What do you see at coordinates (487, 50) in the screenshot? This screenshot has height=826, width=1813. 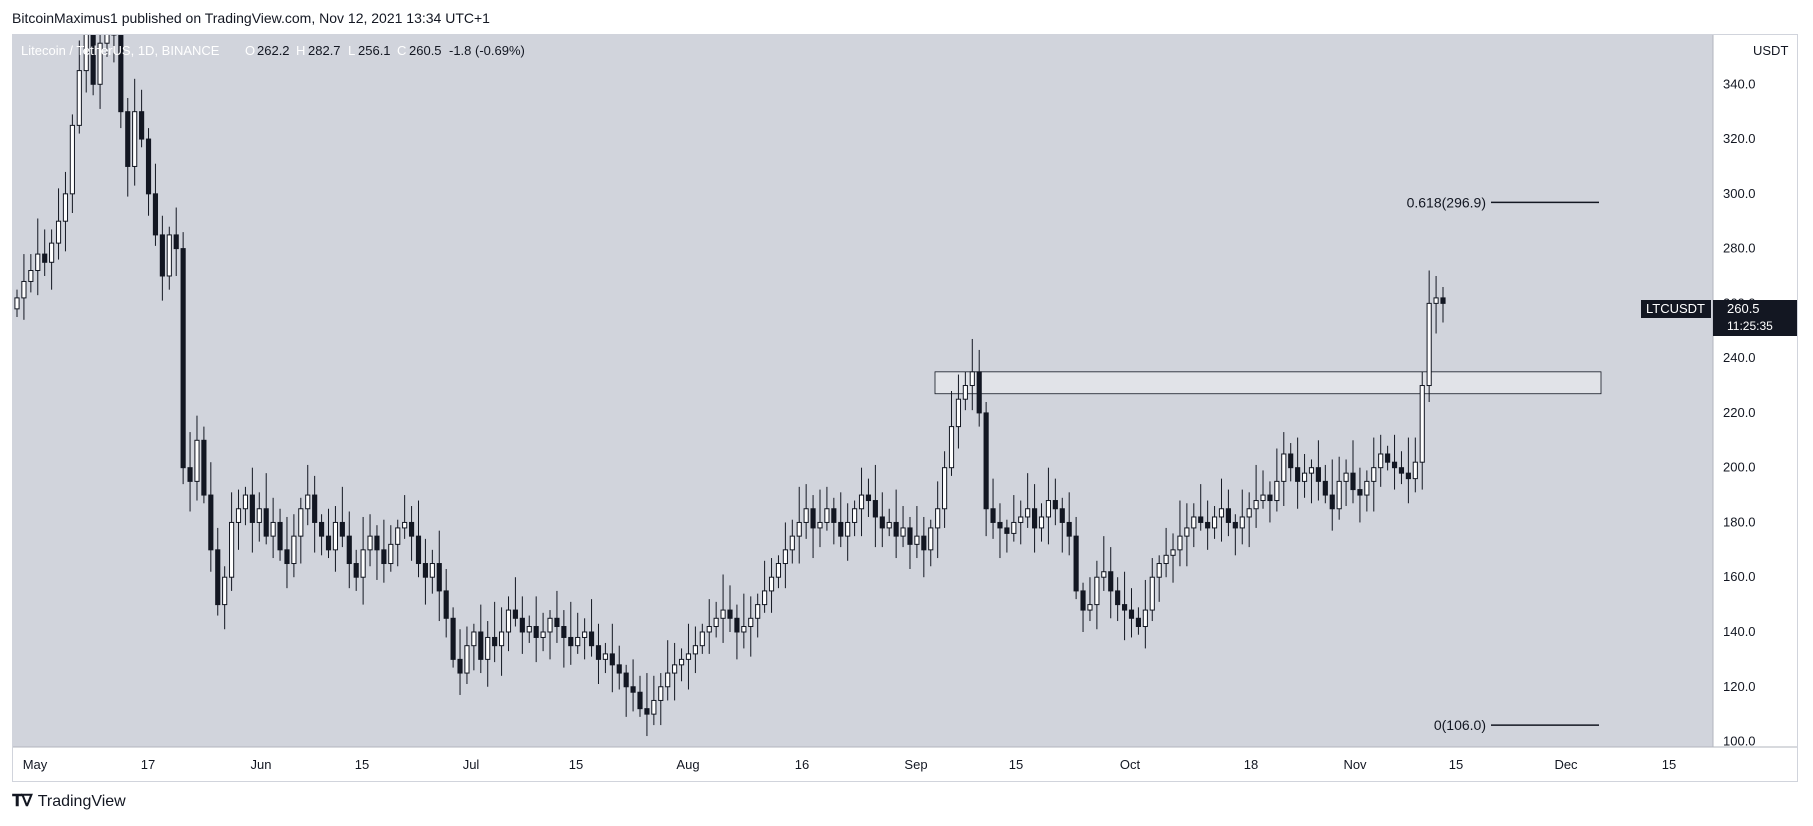 I see `legend-change: -1.8 (-0.69%)` at bounding box center [487, 50].